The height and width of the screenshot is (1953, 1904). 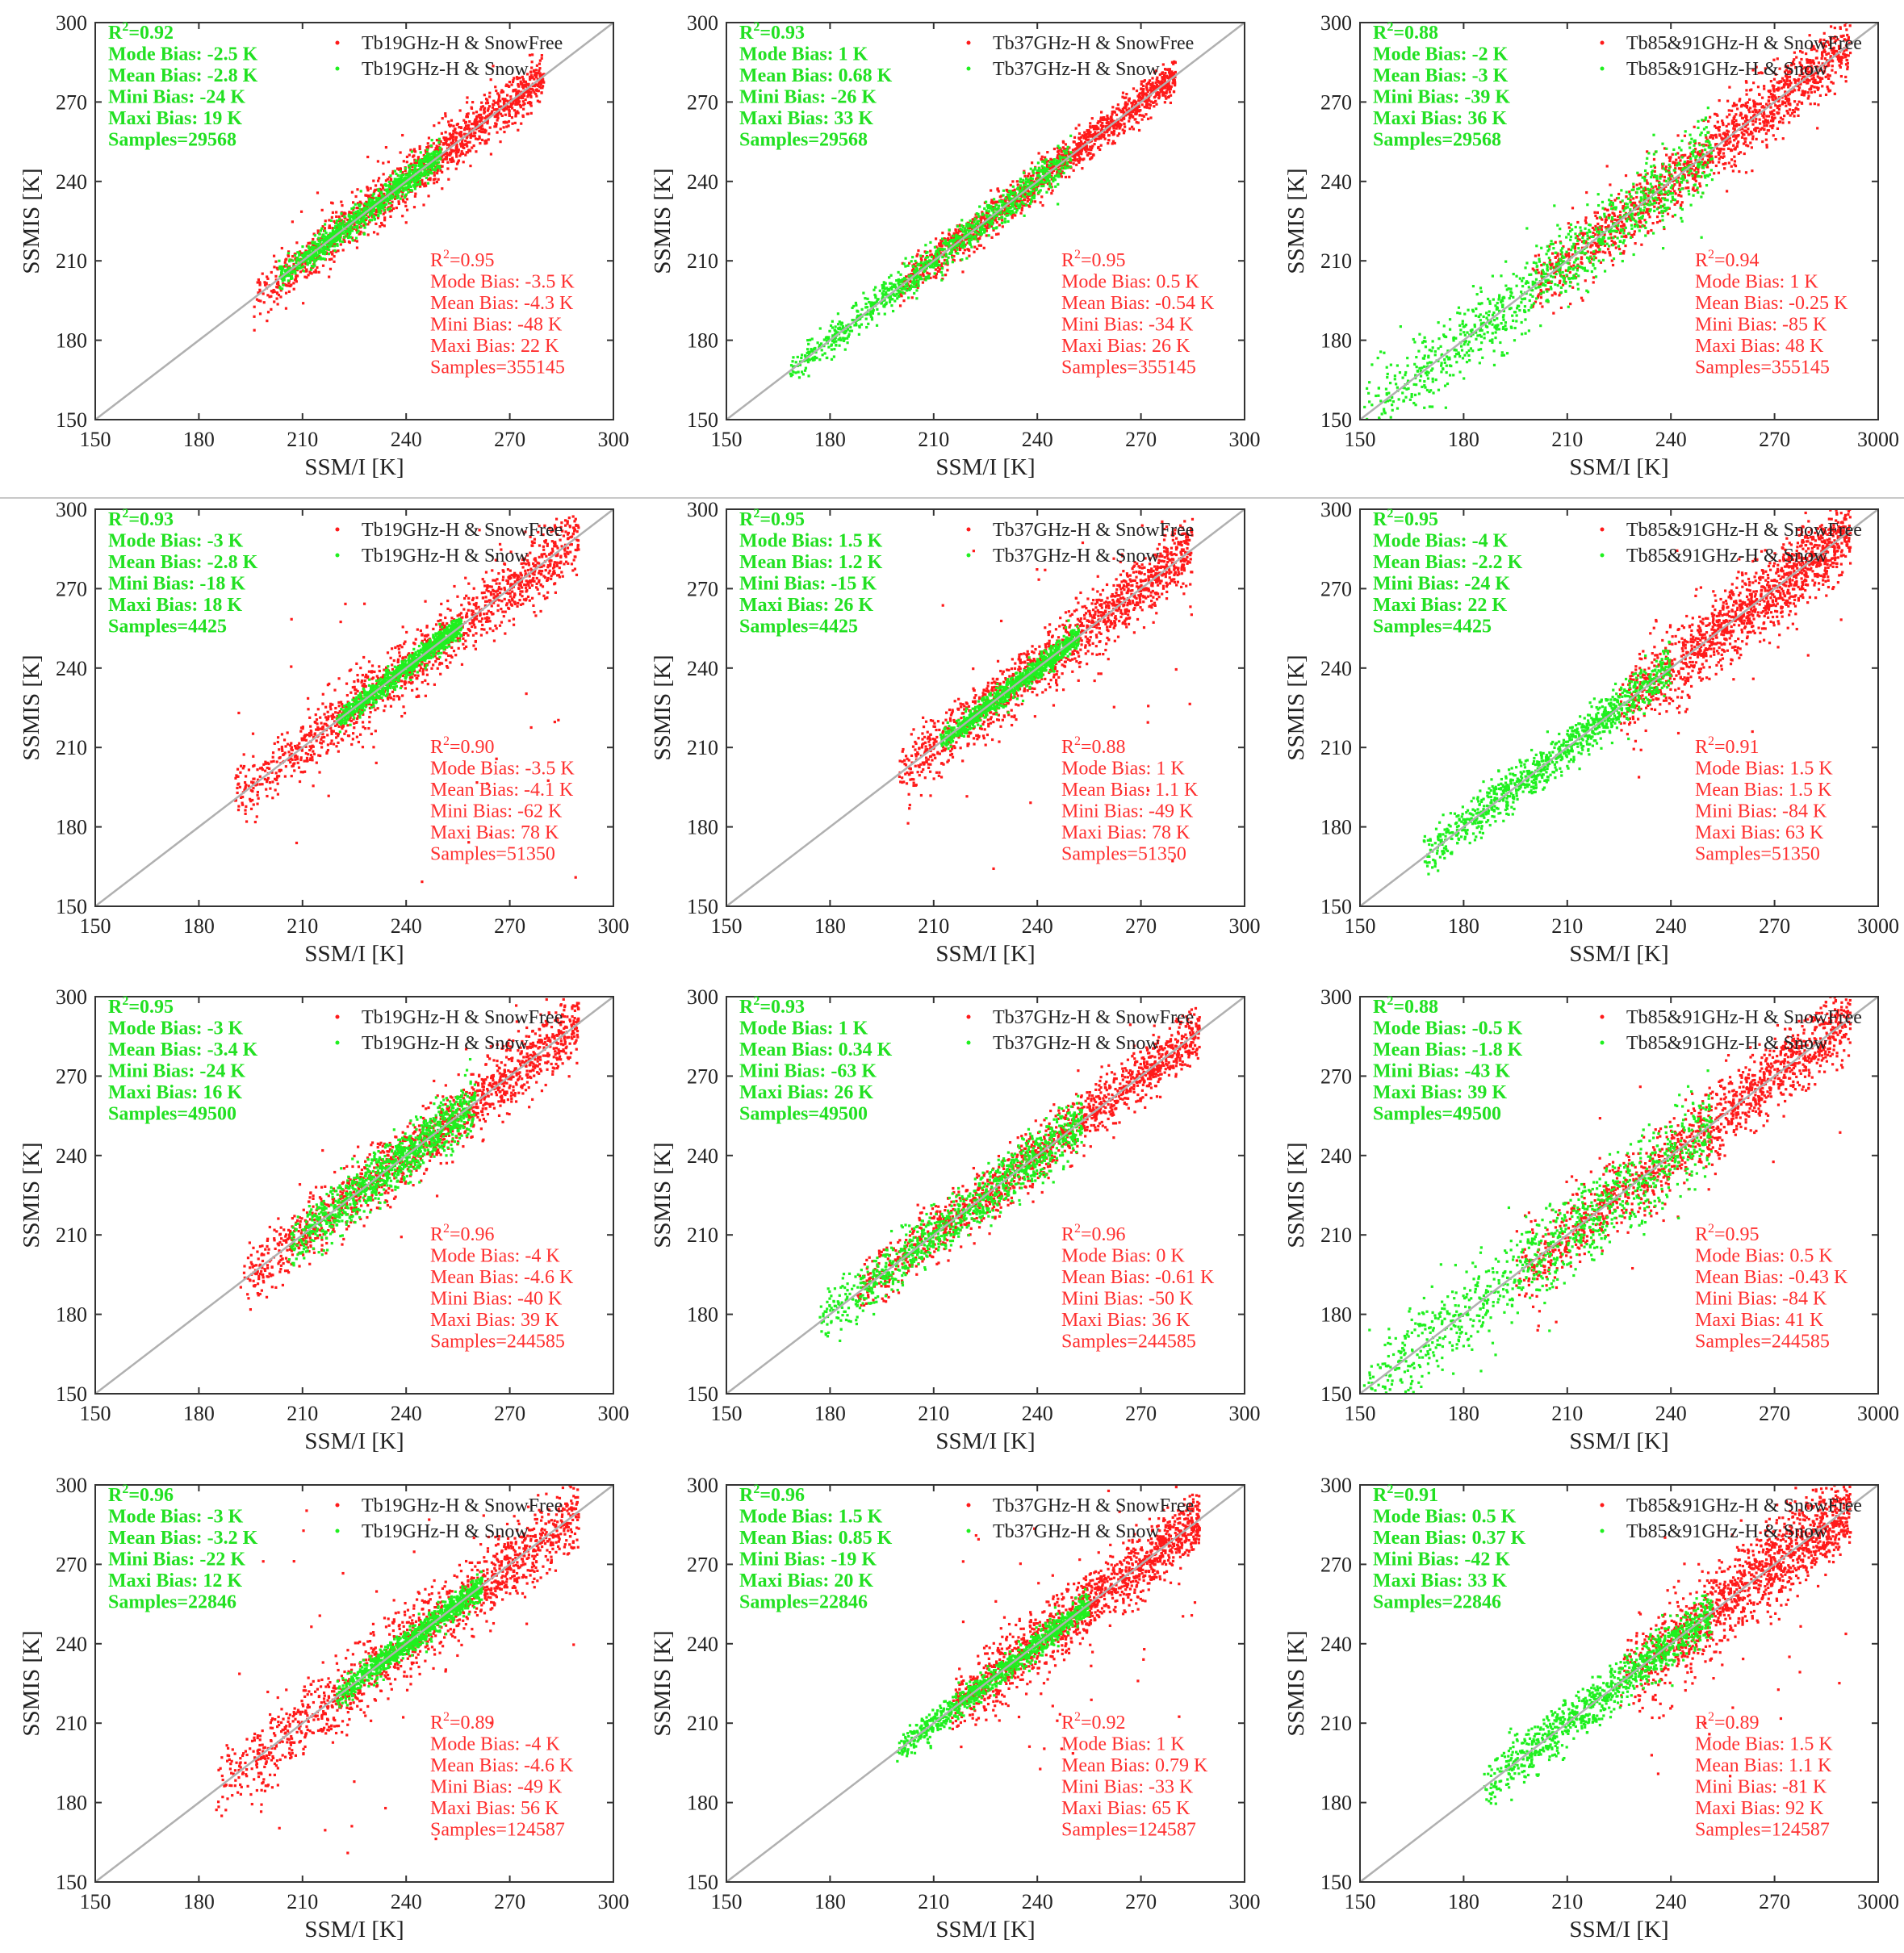 I want to click on y-tick-label: 150, so click(x=71, y=420).